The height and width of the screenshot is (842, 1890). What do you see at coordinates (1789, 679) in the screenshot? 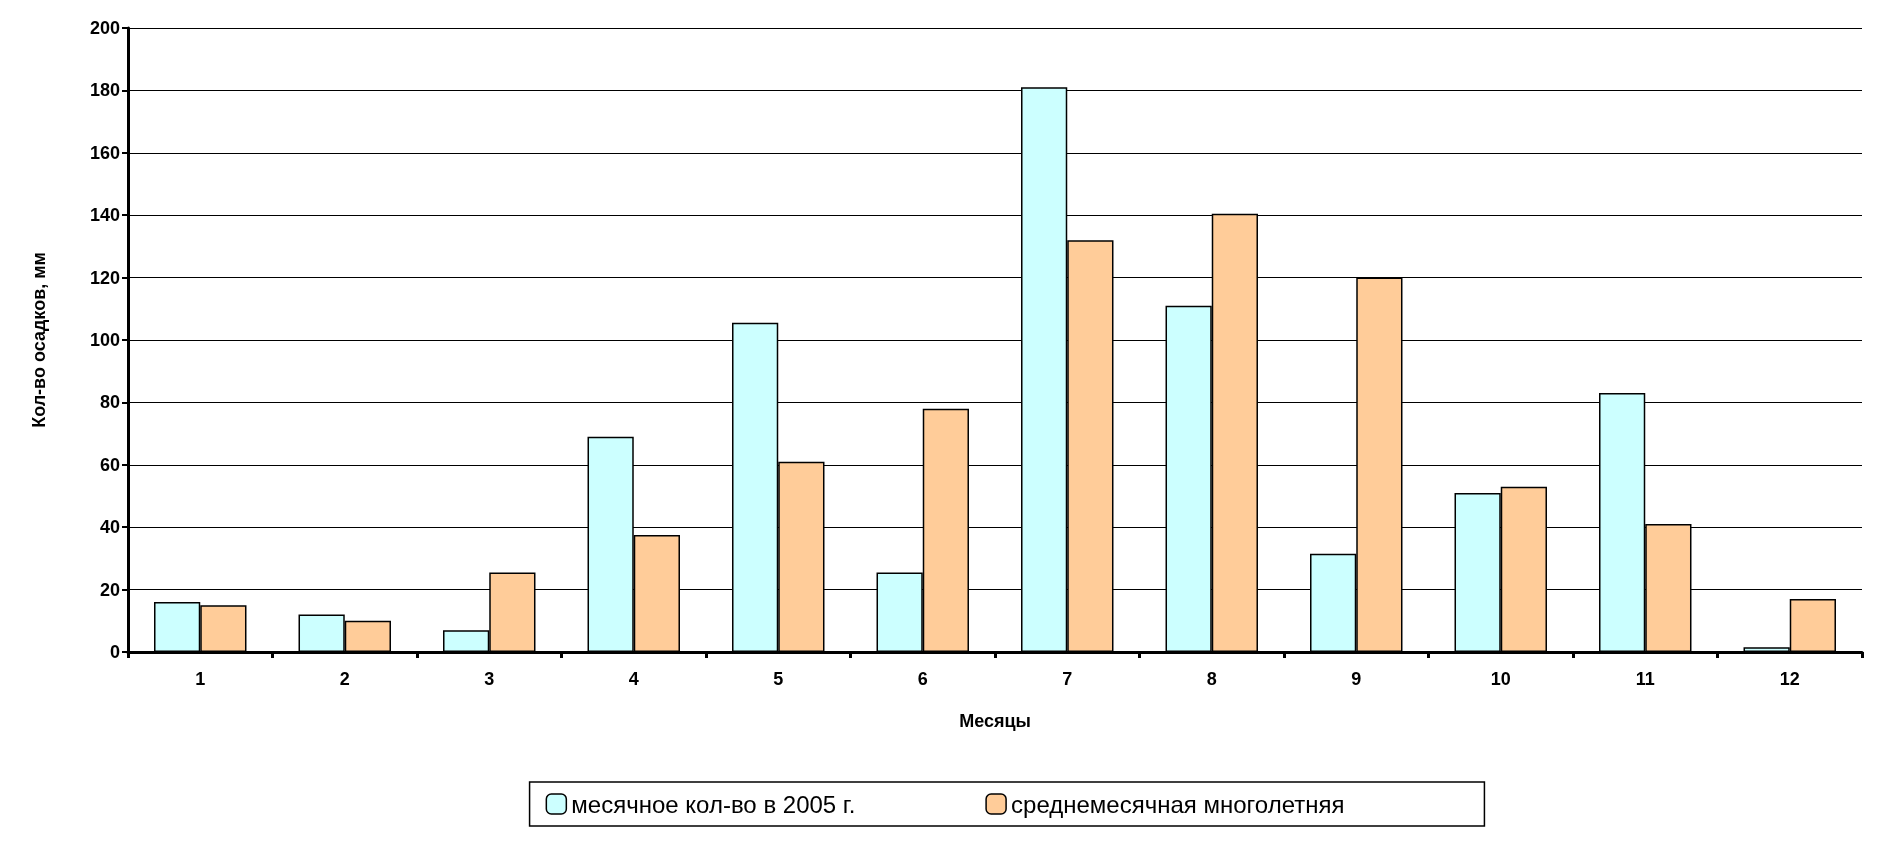
I see `x-tick-label: 12` at bounding box center [1789, 679].